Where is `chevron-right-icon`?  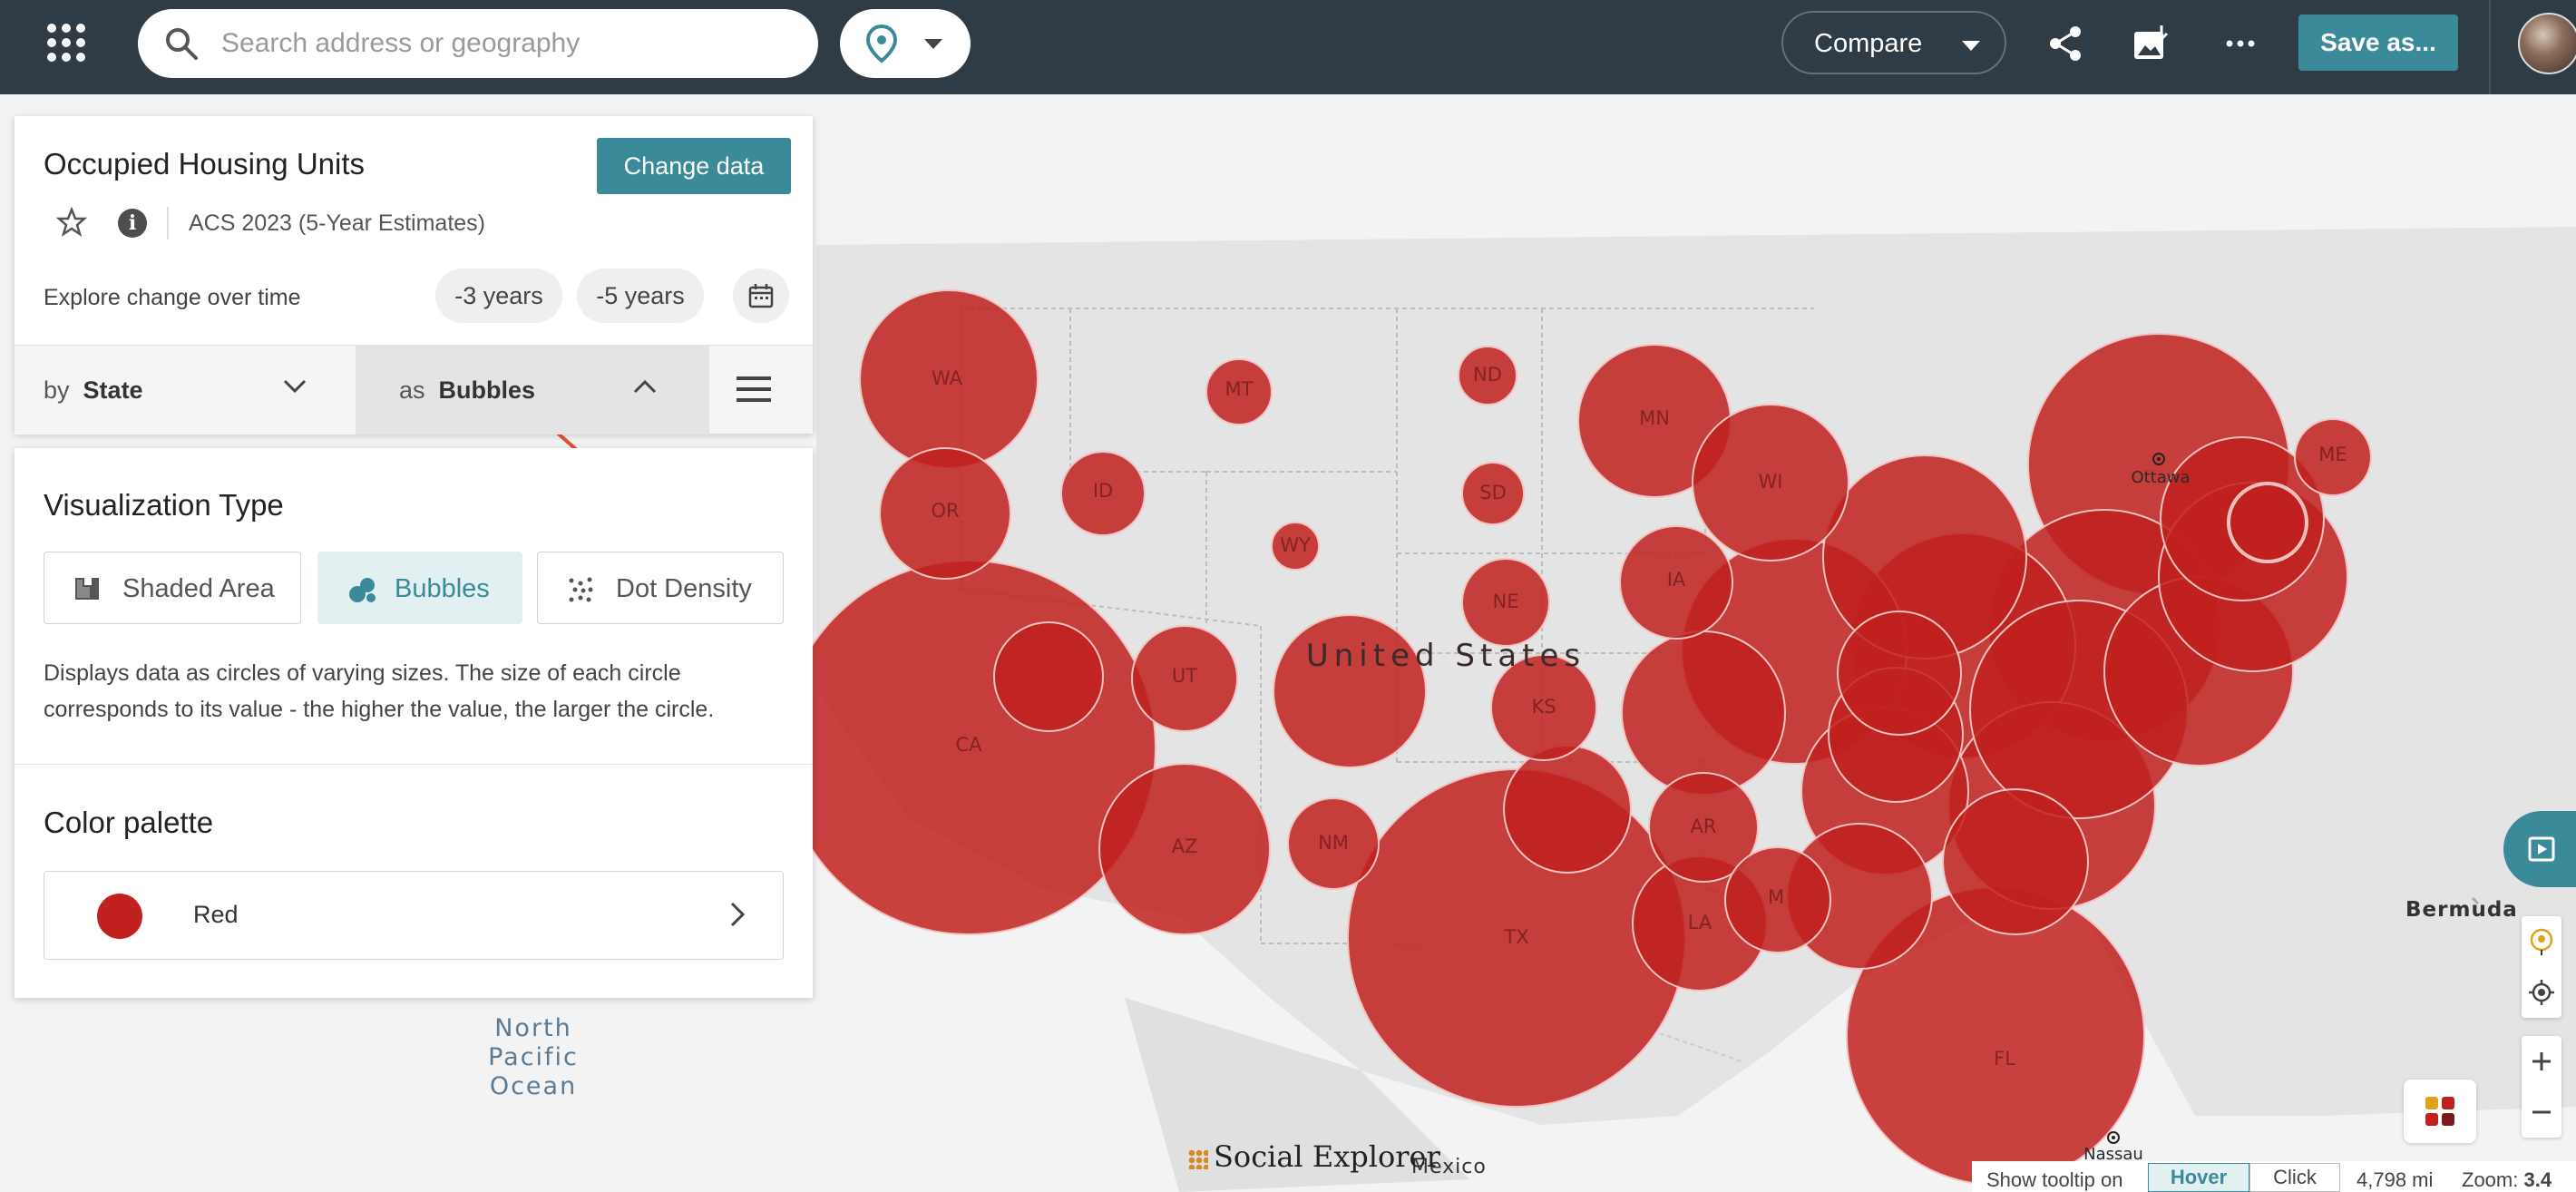
chevron-right-icon is located at coordinates (738, 914).